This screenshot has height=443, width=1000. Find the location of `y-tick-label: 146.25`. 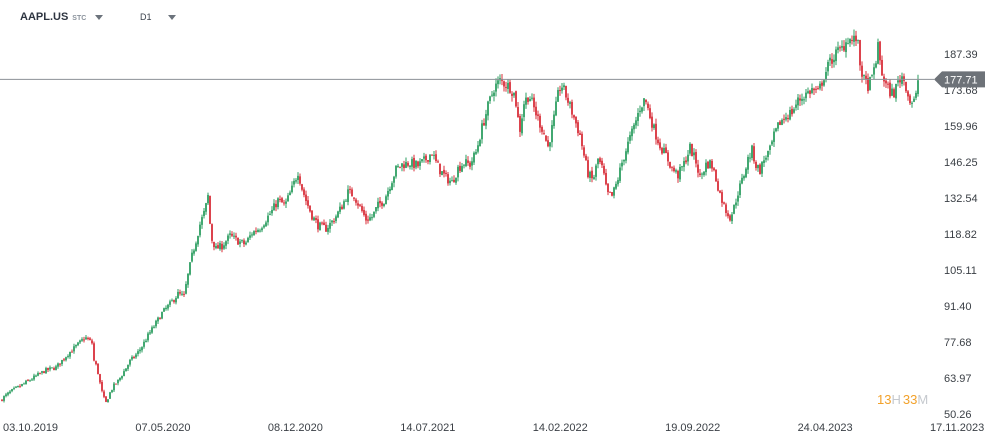

y-tick-label: 146.25 is located at coordinates (961, 163).